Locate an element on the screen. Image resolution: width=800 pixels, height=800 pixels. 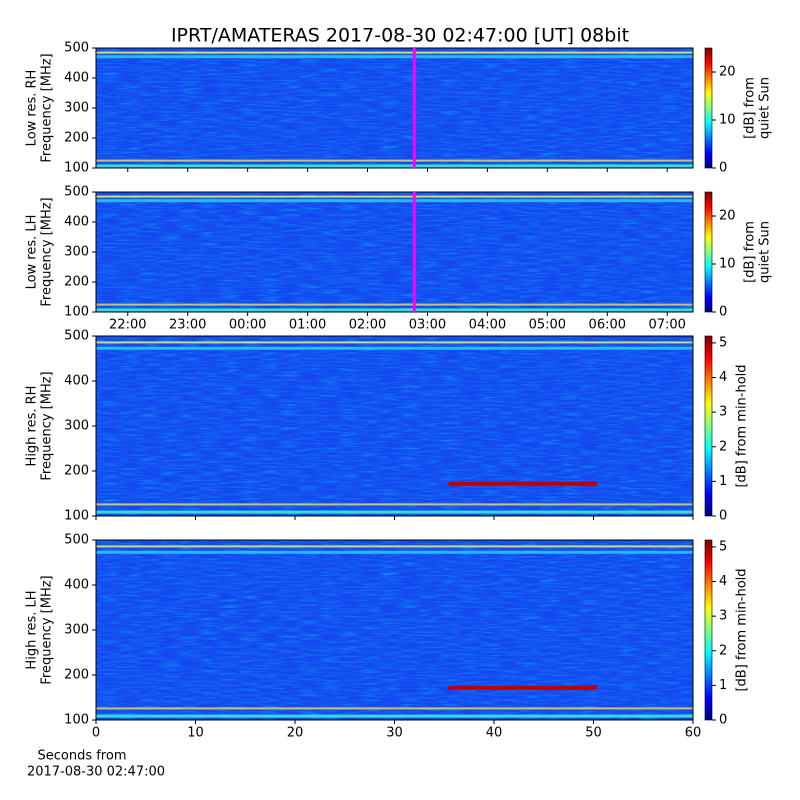
x-tick-label: 22:00 is located at coordinates (127, 325).